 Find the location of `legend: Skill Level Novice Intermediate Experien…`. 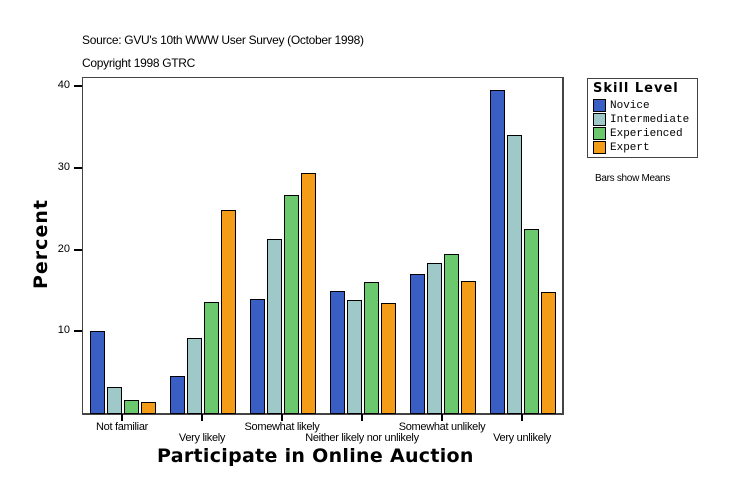

legend: Skill Level Novice Intermediate Experien… is located at coordinates (642, 118).